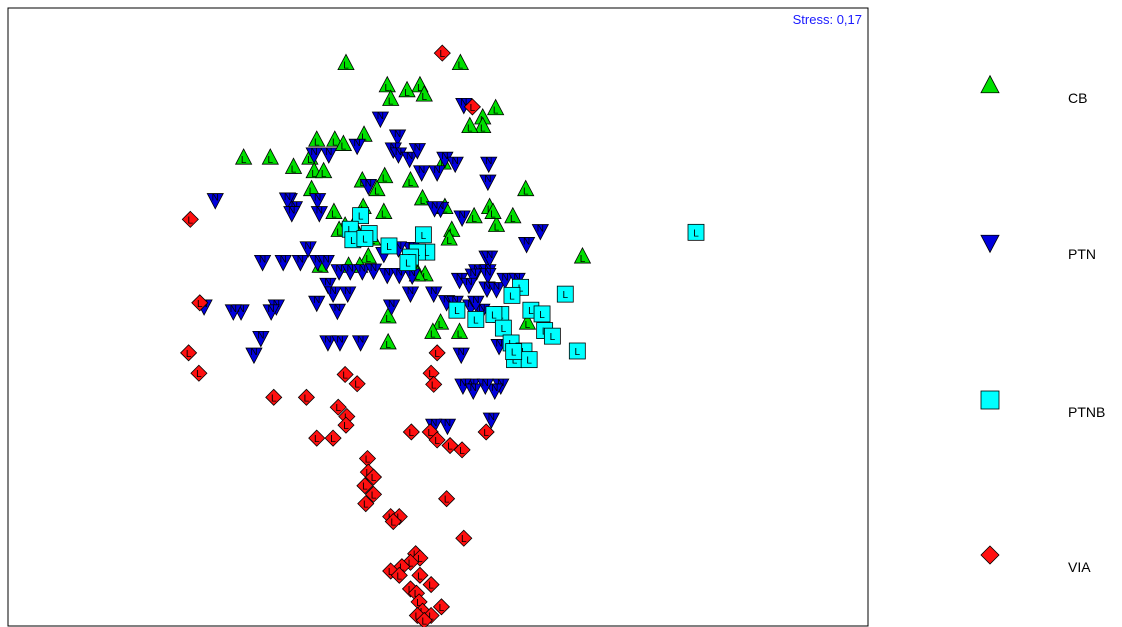 The height and width of the screenshot is (627, 1122). What do you see at coordinates (1042, 324) in the screenshot?
I see `legend: CB PTN PTNB VIA` at bounding box center [1042, 324].